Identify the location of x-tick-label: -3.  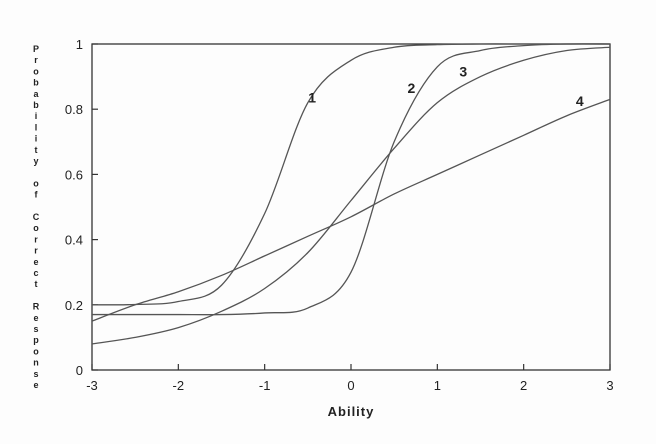
(92, 385).